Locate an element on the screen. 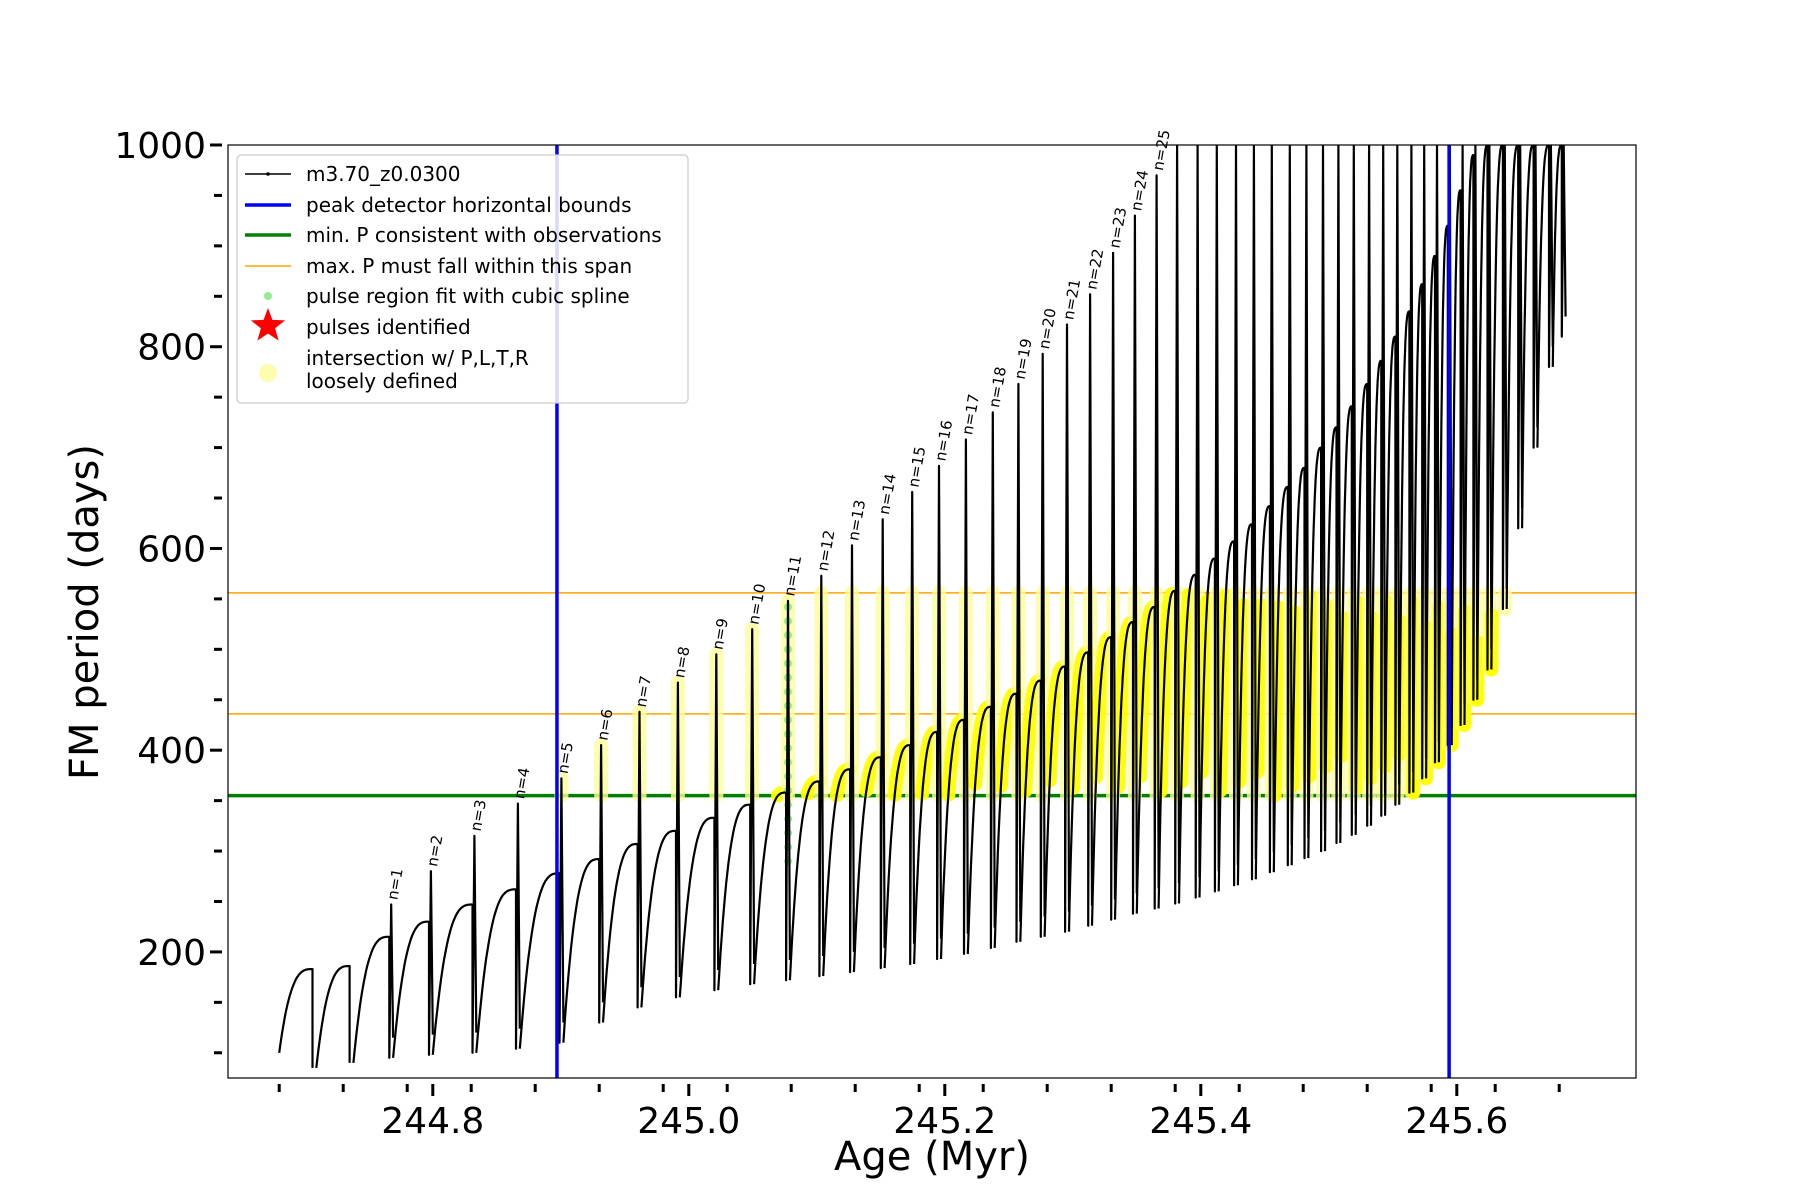 This screenshot has height=1200, width=1800. pulse-label-5: n=3 is located at coordinates (478, 815).